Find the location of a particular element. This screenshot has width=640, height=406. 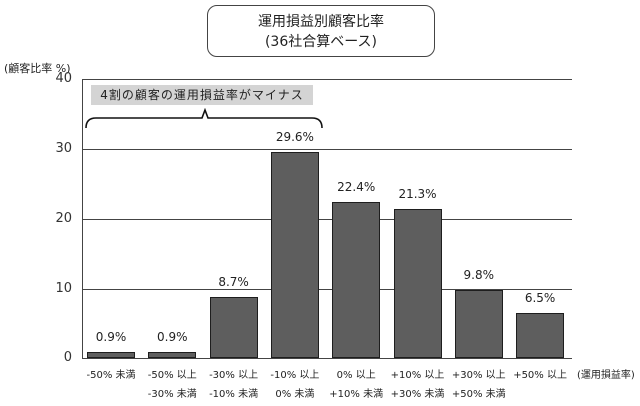

annotation-label: 4割の顧客の運用損益率がマイナス is located at coordinates (202, 95).